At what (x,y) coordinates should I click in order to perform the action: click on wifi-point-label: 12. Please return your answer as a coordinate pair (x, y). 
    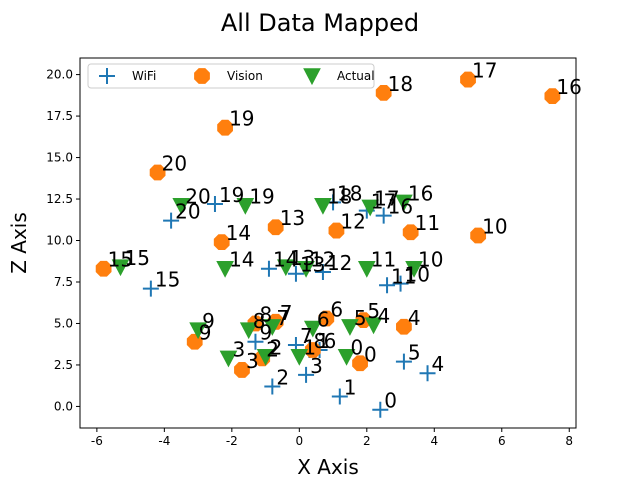
    Looking at the image, I should click on (339, 263).